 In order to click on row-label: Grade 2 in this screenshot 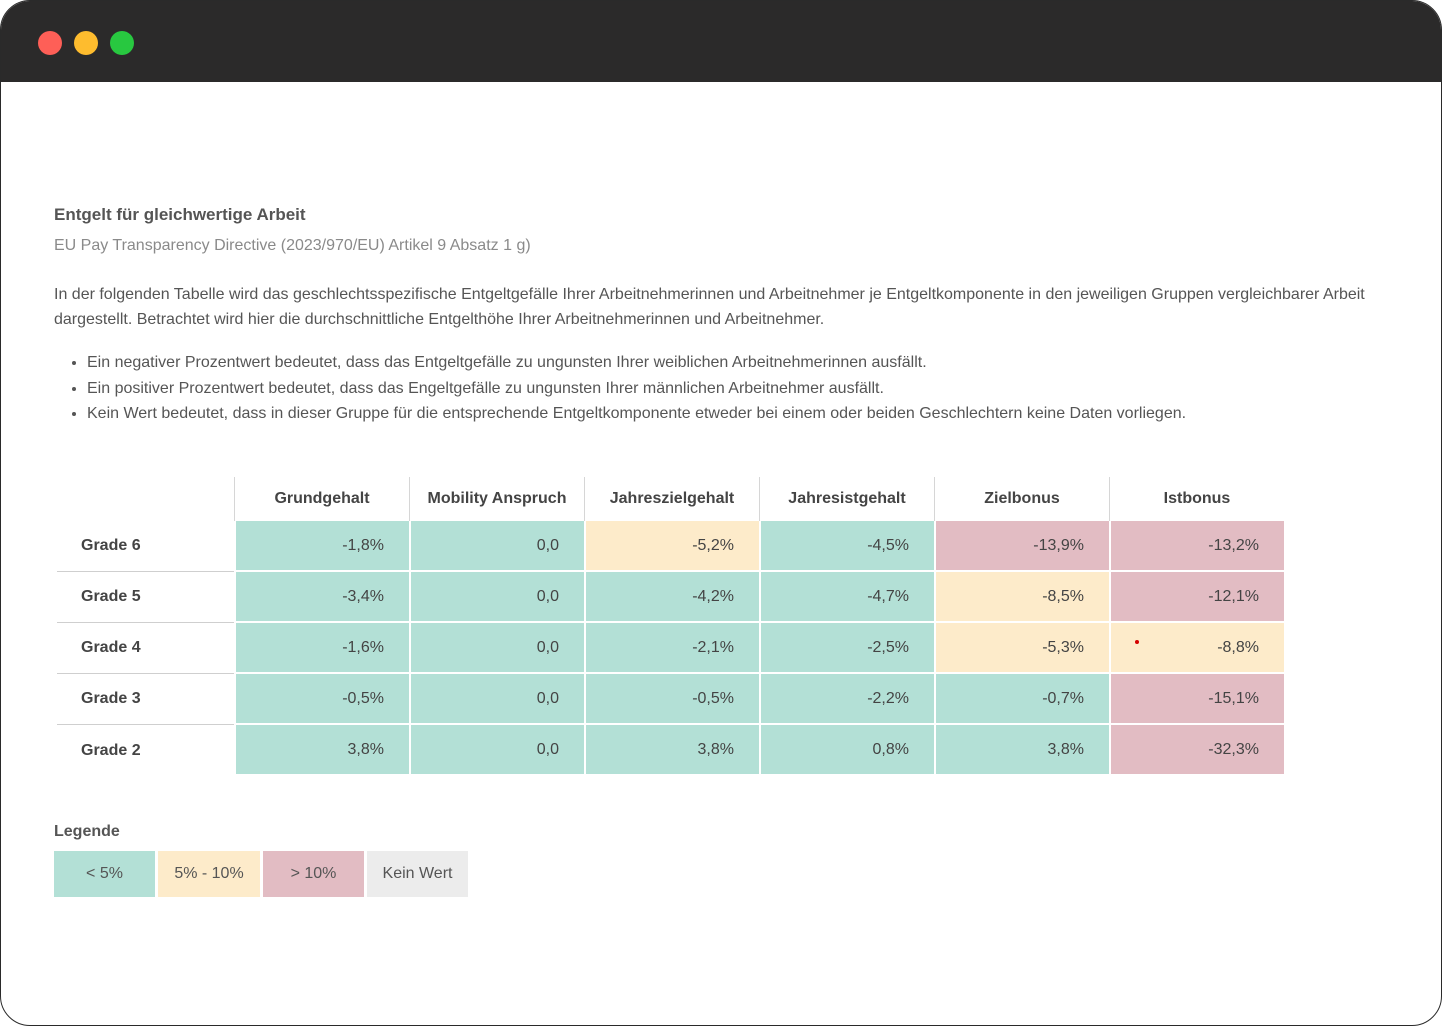, I will do `click(145, 750)`.